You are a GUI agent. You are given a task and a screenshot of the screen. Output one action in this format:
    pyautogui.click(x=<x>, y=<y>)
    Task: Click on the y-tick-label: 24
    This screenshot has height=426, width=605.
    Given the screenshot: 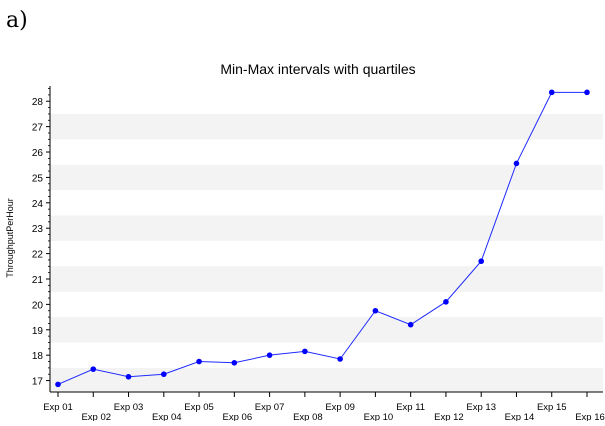 What is the action you would take?
    pyautogui.click(x=38, y=204)
    